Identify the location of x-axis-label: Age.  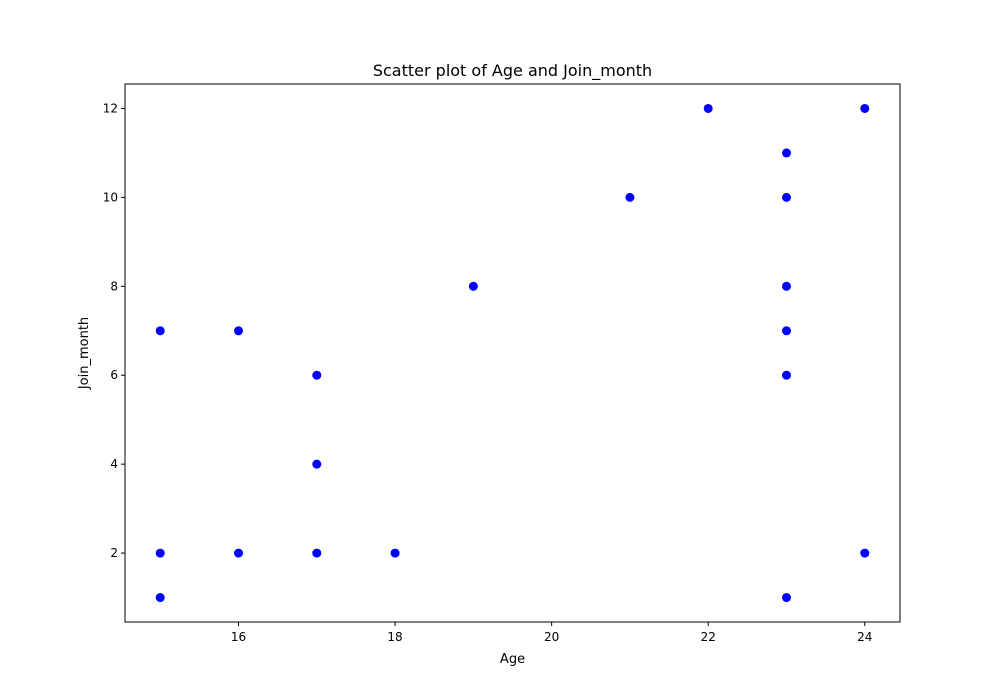
(512, 659).